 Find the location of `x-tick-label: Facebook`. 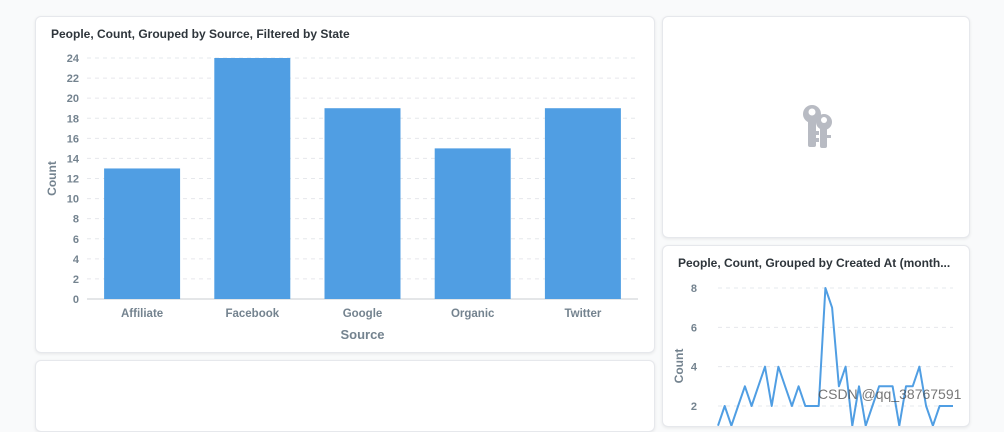

x-tick-label: Facebook is located at coordinates (252, 314).